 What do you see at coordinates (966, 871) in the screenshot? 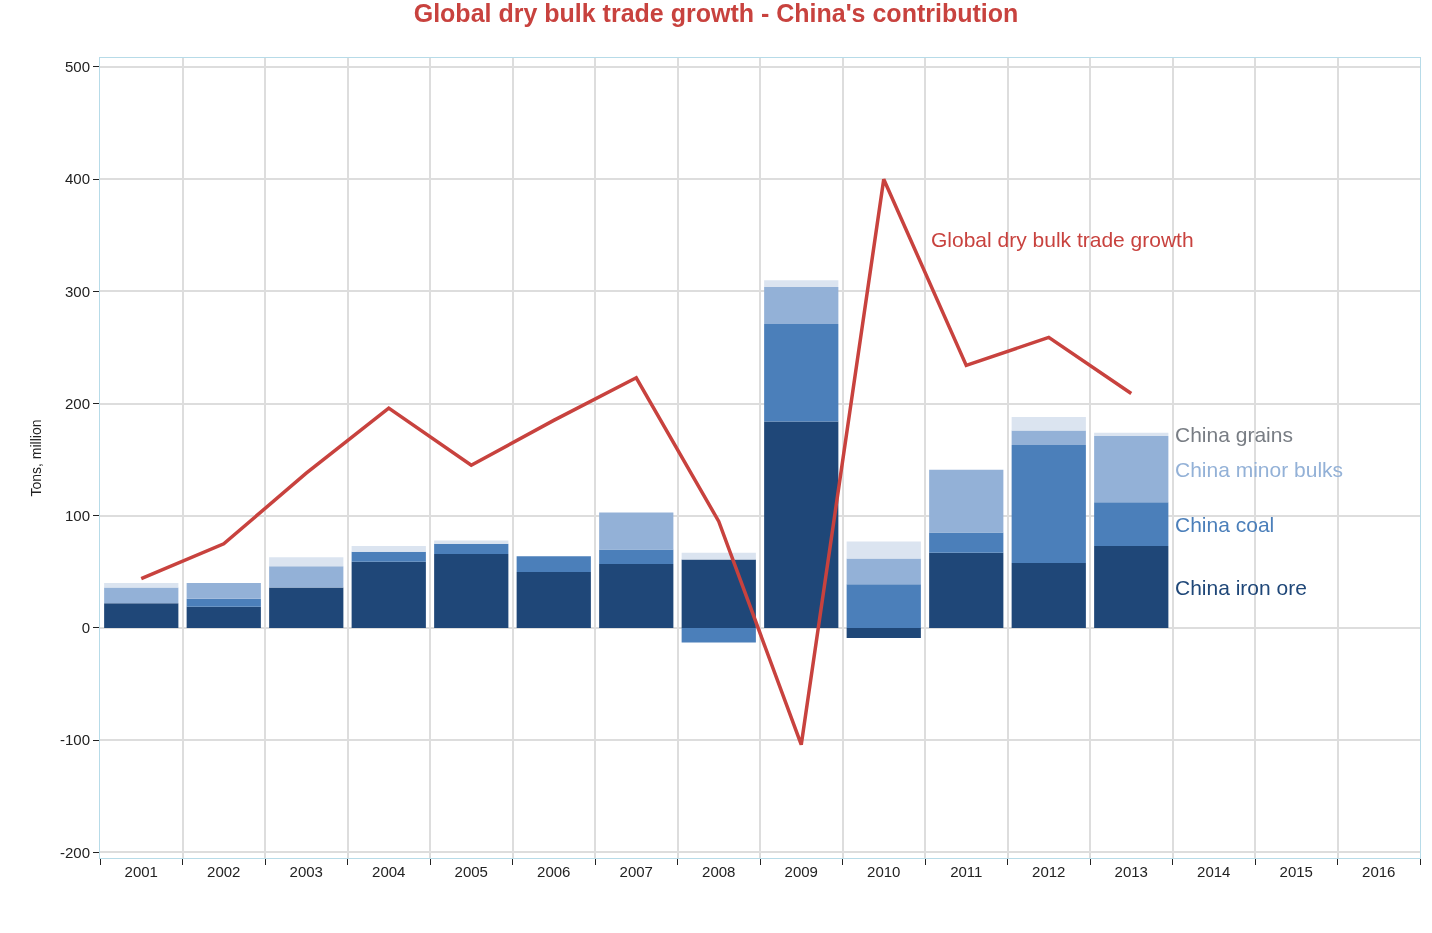
I see `x-tick-label: 2011` at bounding box center [966, 871].